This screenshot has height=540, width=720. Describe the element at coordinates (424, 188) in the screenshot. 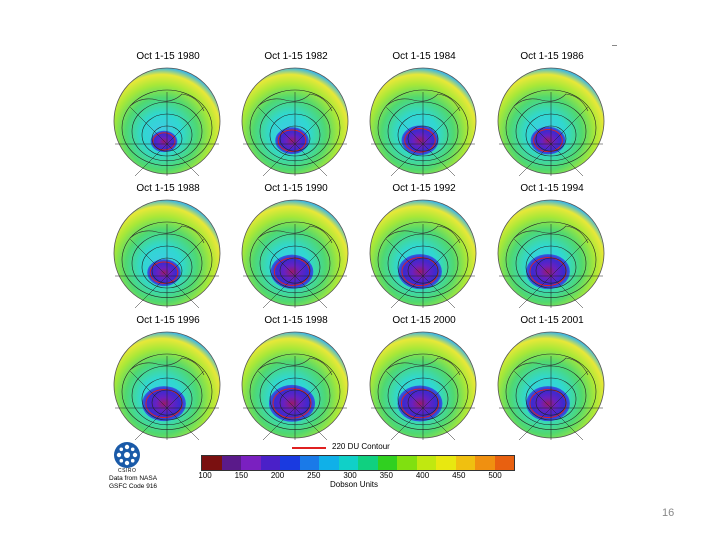

I see `globe-panel-title: Oct 1-15 1992` at that location.